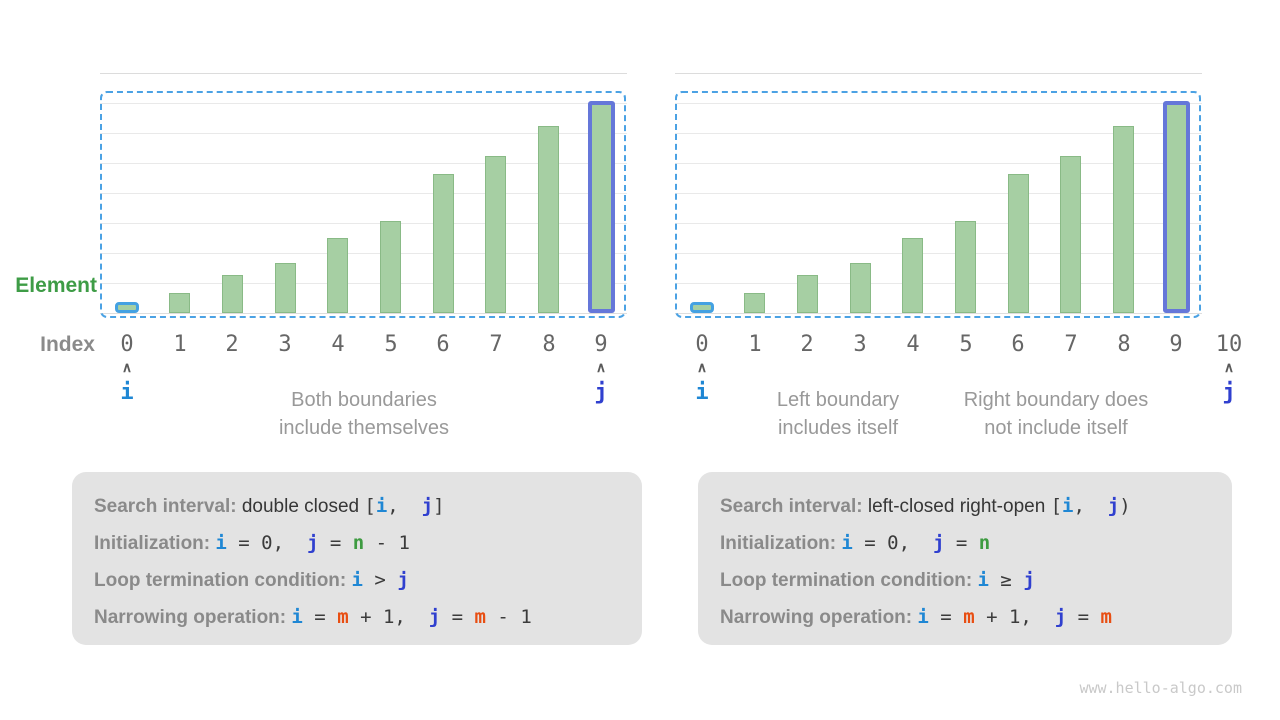 The height and width of the screenshot is (720, 1280). Describe the element at coordinates (1125, 506) in the screenshot. I see `code-token-code: )` at that location.